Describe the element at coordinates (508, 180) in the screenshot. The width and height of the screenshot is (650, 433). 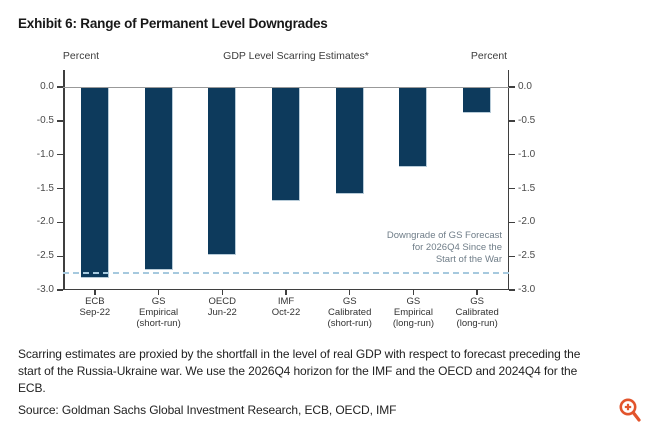
I see `right-axis-line` at that location.